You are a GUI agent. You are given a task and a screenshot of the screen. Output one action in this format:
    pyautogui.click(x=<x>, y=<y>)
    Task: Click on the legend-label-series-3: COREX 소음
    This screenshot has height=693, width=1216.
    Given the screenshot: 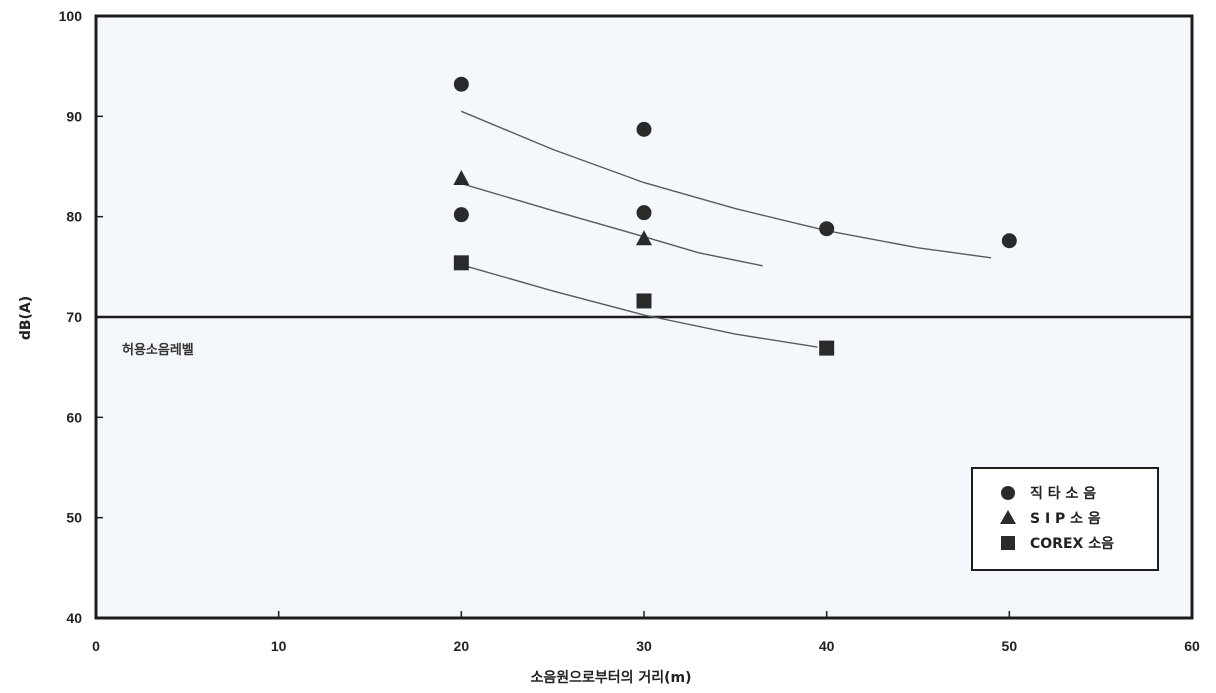 What is the action you would take?
    pyautogui.click(x=1072, y=544)
    